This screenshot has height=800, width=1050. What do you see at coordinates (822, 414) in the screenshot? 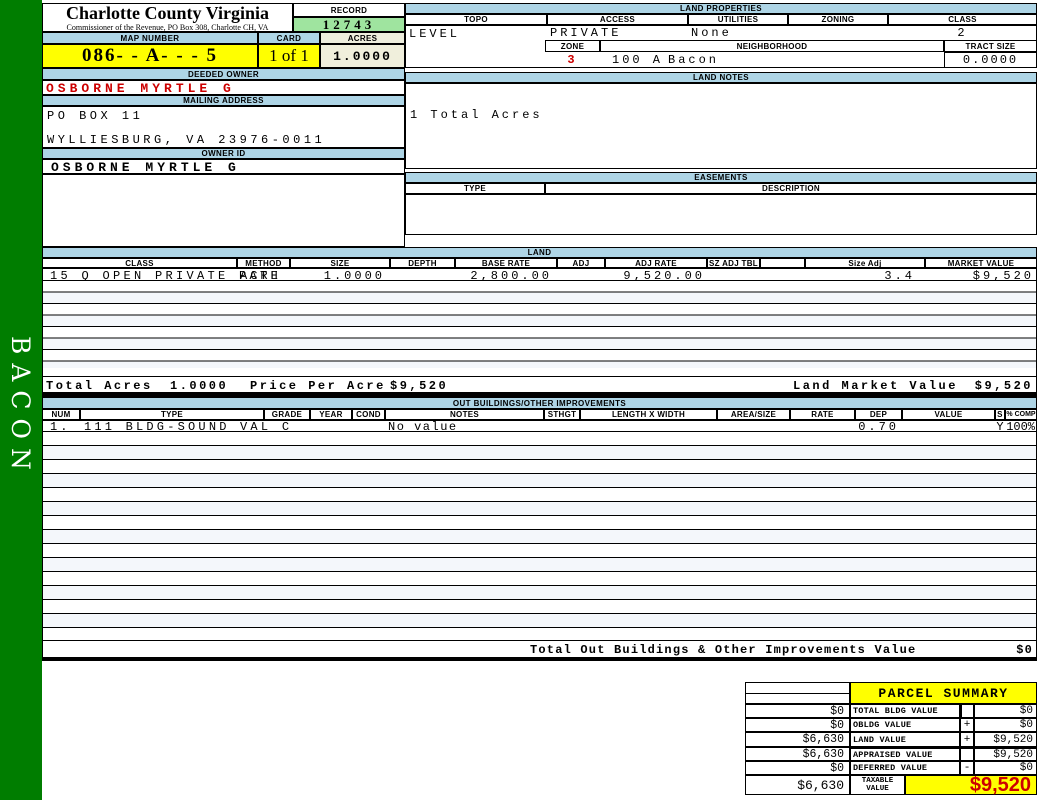
I see `ob-col-rate: RATE` at bounding box center [822, 414].